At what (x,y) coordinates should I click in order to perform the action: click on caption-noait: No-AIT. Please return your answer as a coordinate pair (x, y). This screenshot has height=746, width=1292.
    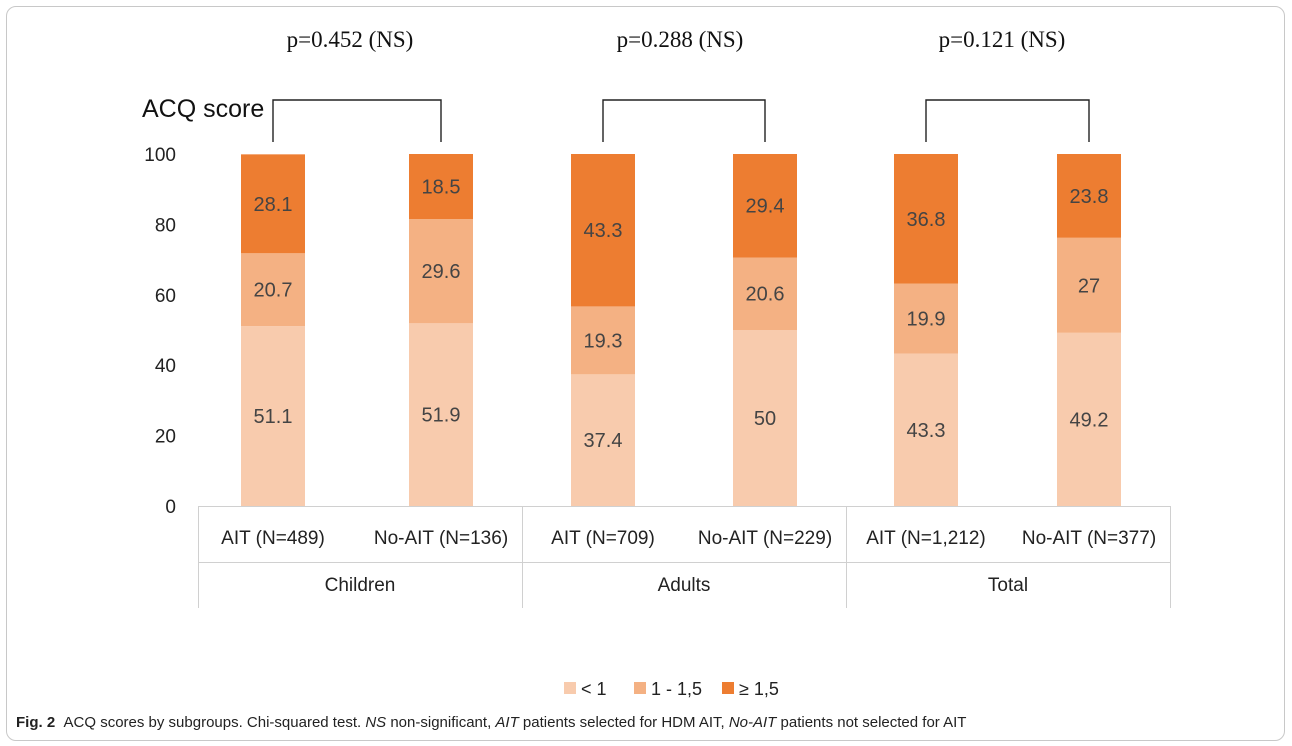
    Looking at the image, I should click on (752, 722).